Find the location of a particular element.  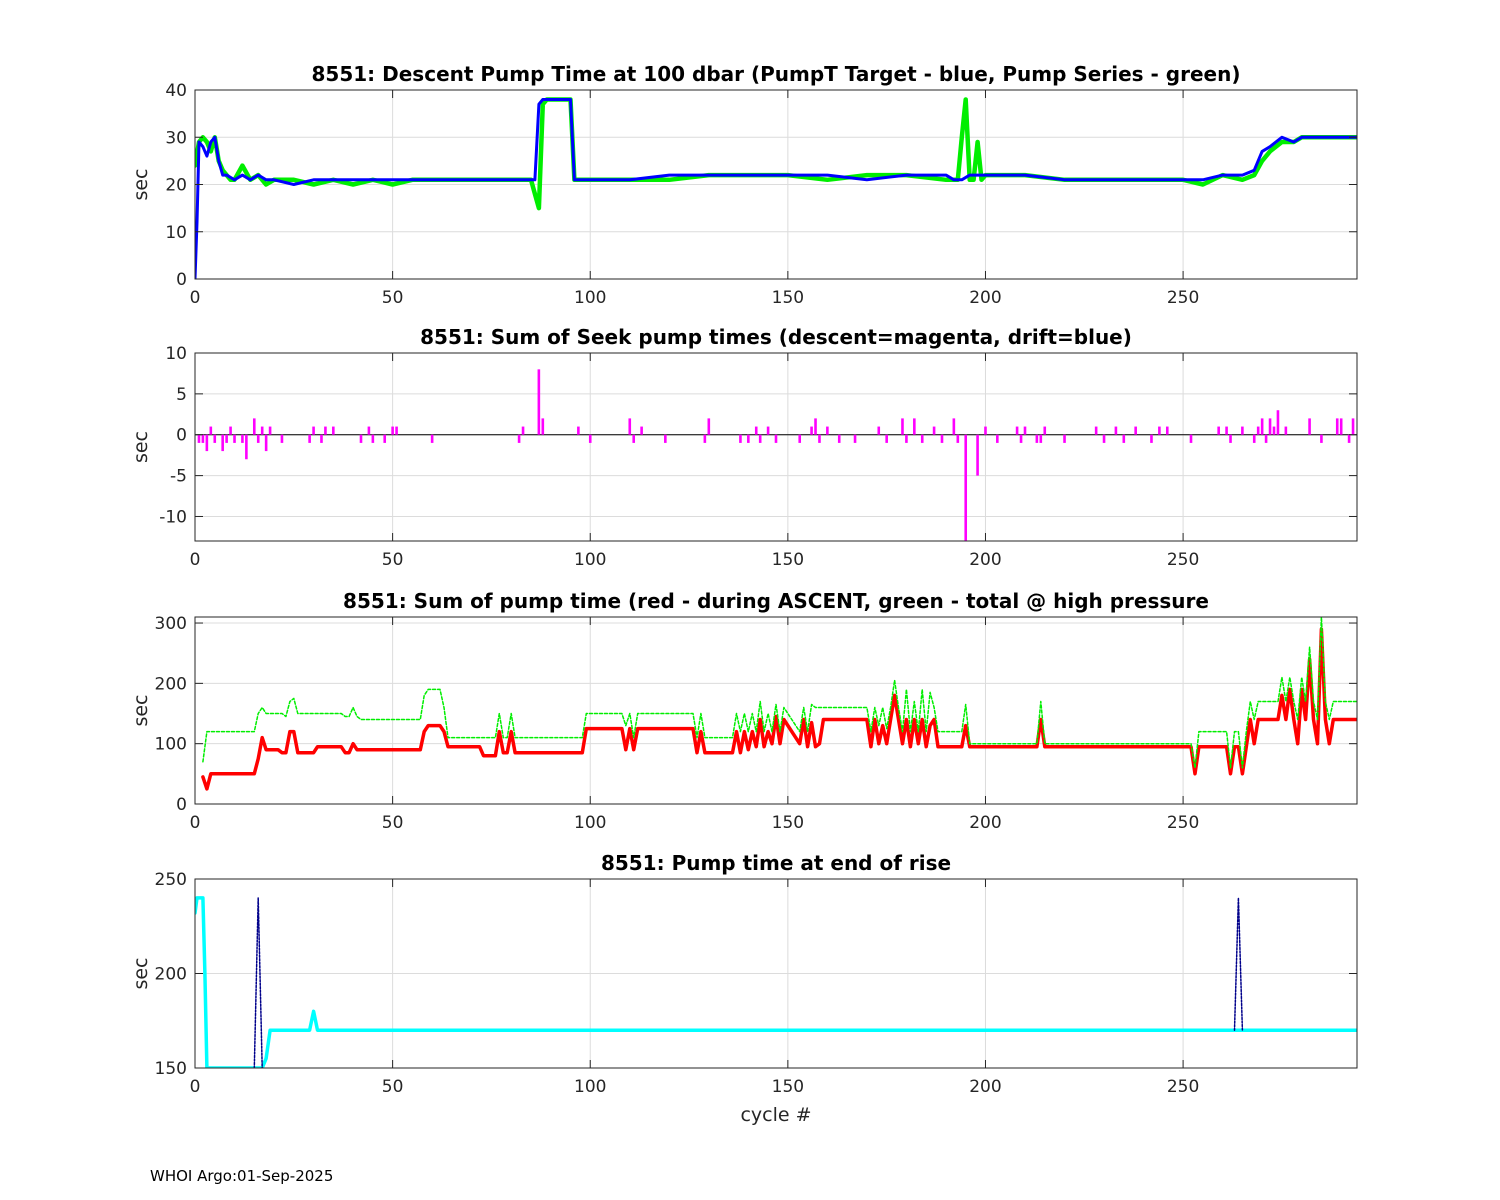

y-tick-label: 250 is located at coordinates (171, 880).